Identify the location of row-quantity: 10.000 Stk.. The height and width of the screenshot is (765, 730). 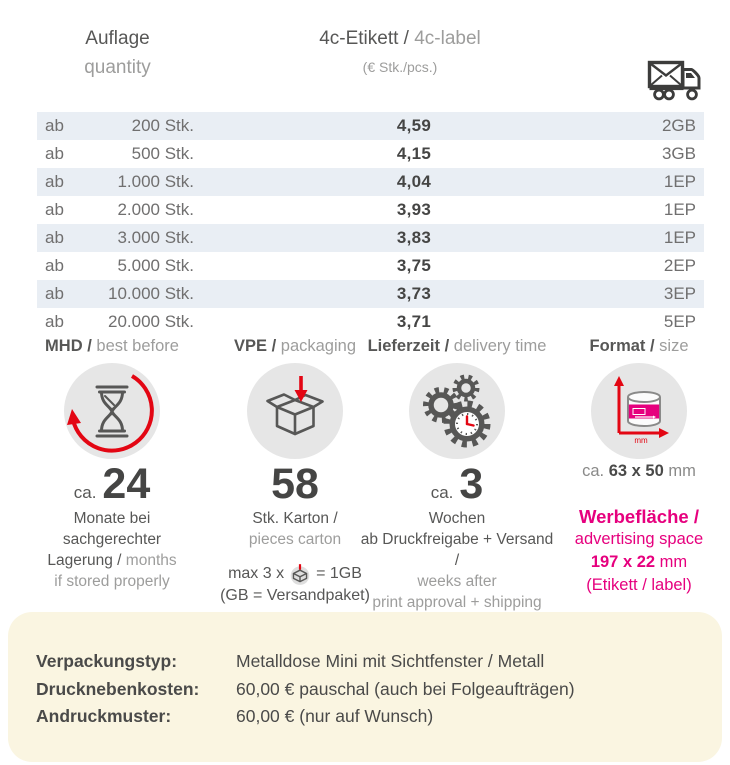
(150, 293).